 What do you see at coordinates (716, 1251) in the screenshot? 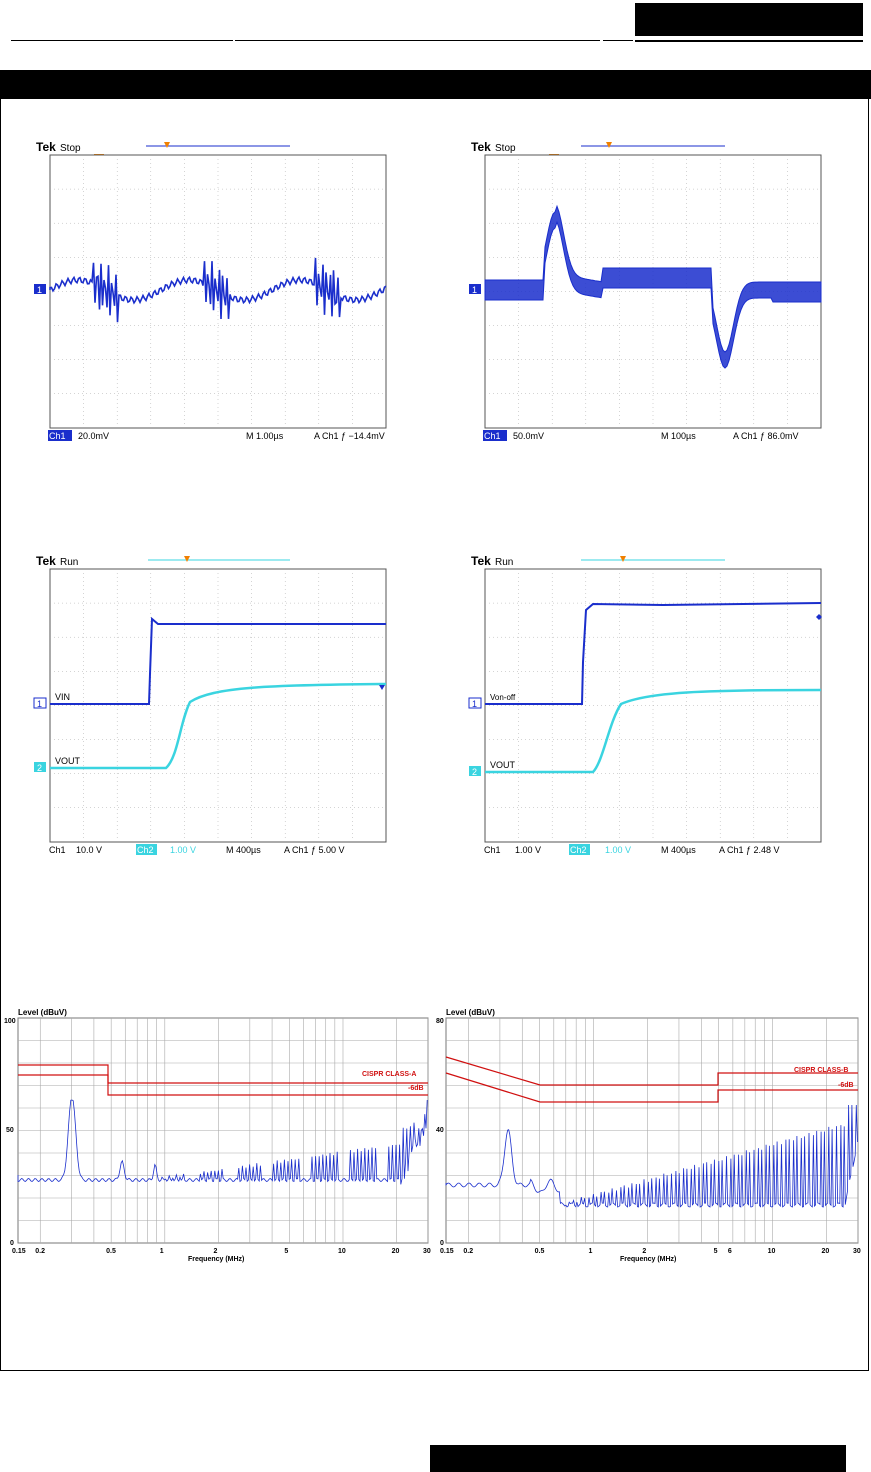
I see `emi-x-tick-5: 5` at bounding box center [716, 1251].